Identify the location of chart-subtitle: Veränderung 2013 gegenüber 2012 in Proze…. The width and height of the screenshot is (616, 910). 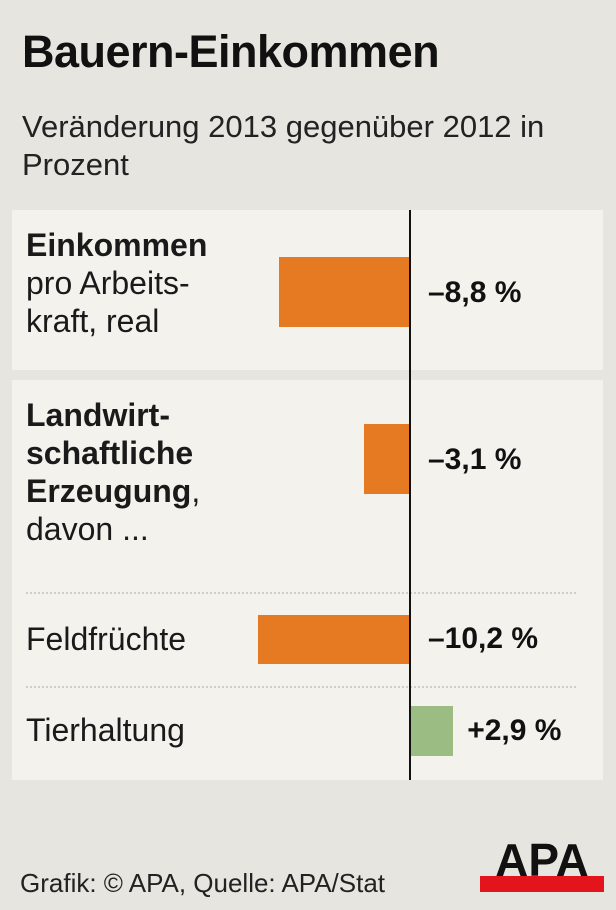
(283, 145).